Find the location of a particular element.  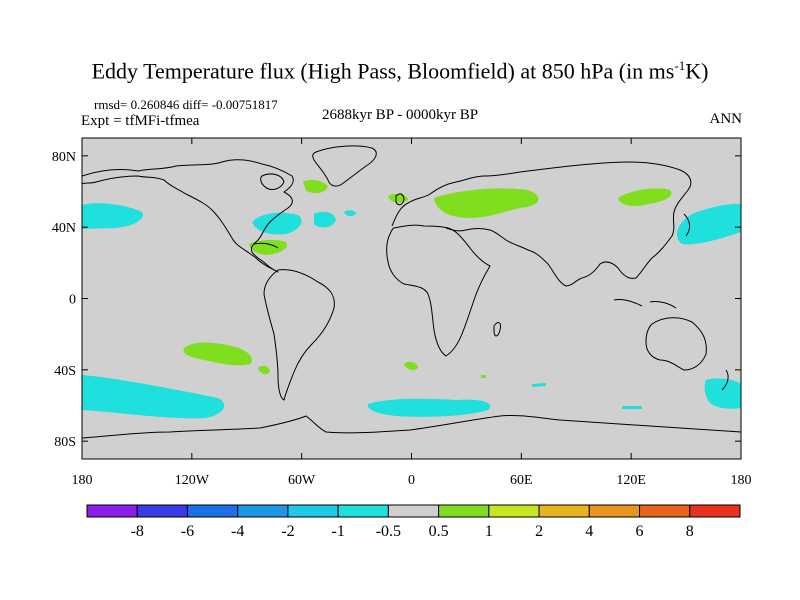

season-label: ANN is located at coordinates (726, 119).